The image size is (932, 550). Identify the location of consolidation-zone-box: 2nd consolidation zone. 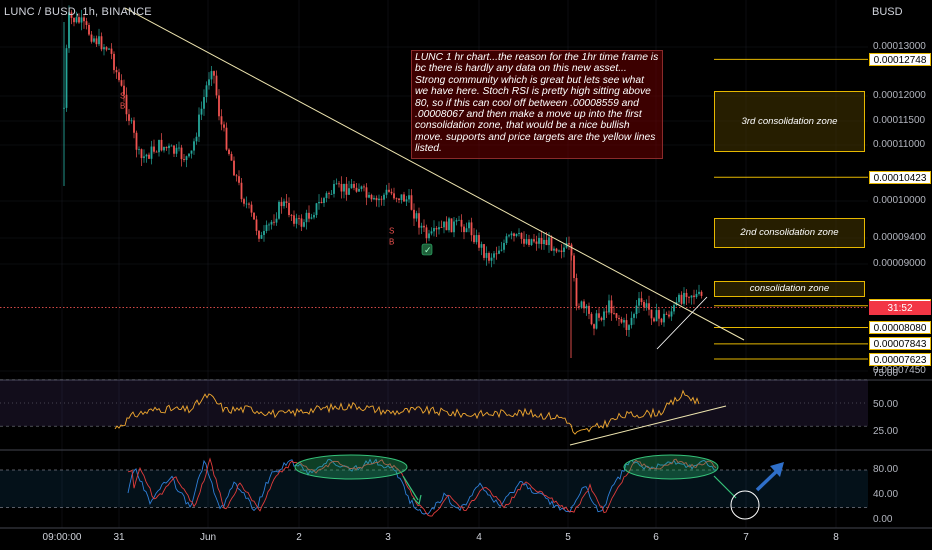
(789, 232).